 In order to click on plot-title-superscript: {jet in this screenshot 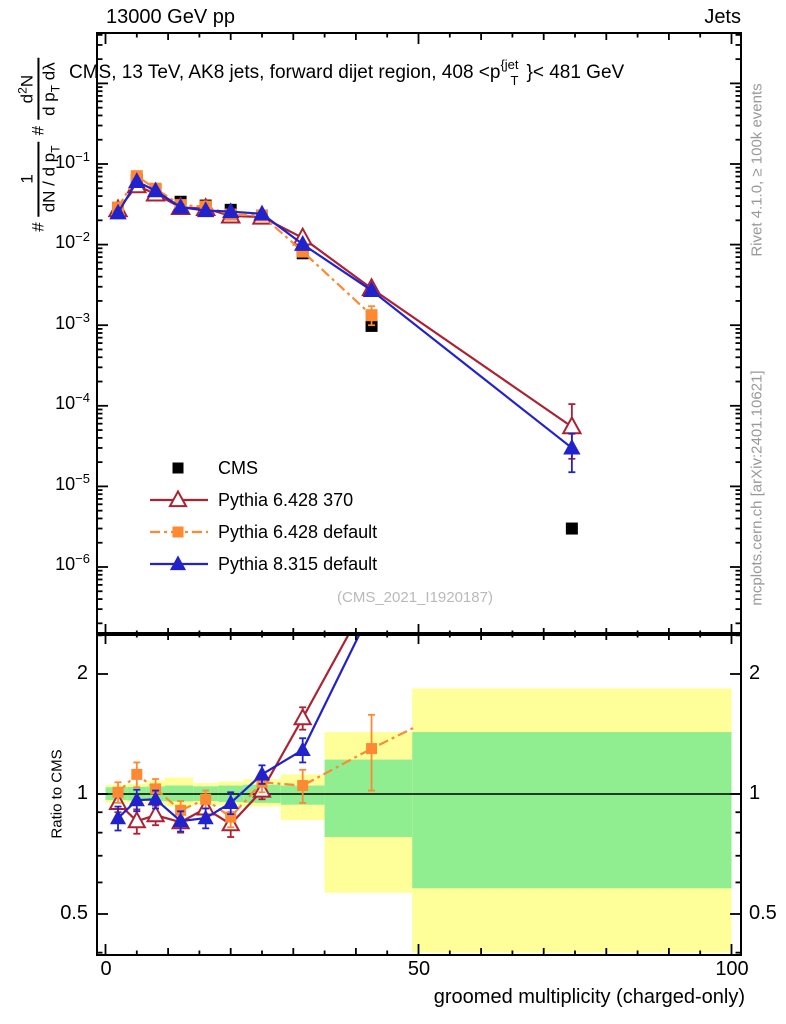, I will do `click(509, 64)`.